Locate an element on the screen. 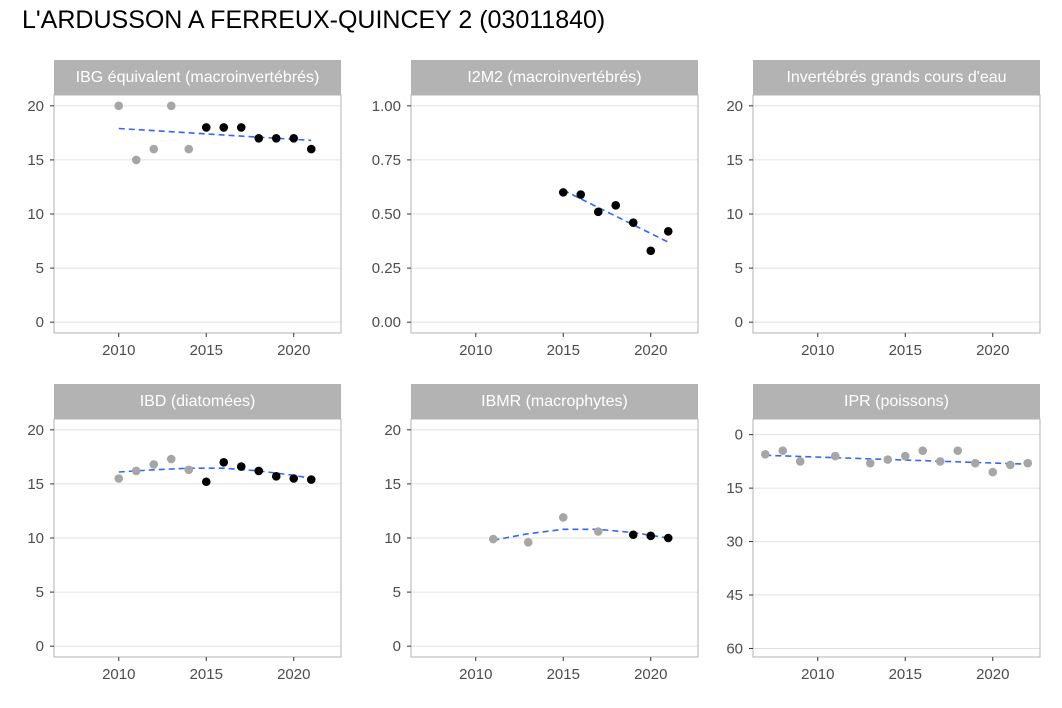 The image size is (1062, 708). panel-border is located at coordinates (896, 538).